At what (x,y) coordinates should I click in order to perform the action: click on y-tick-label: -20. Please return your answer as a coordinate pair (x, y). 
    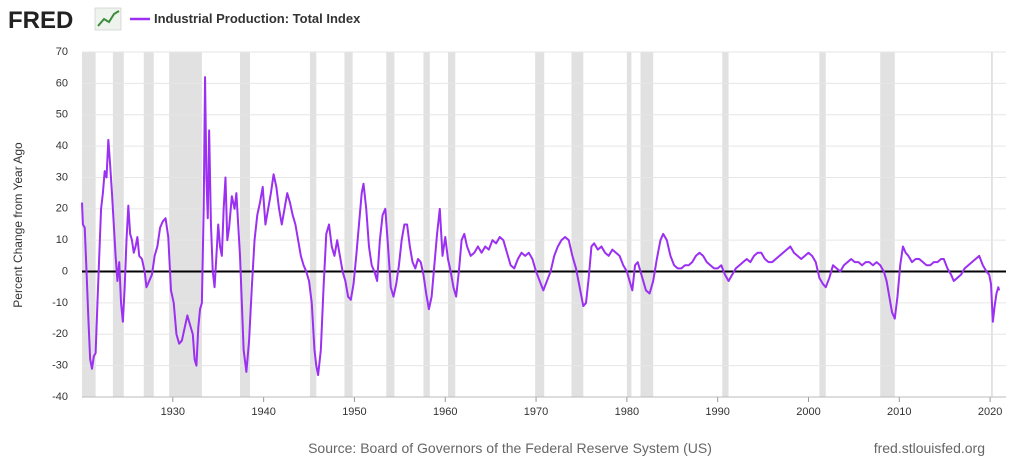
    Looking at the image, I should click on (60, 334).